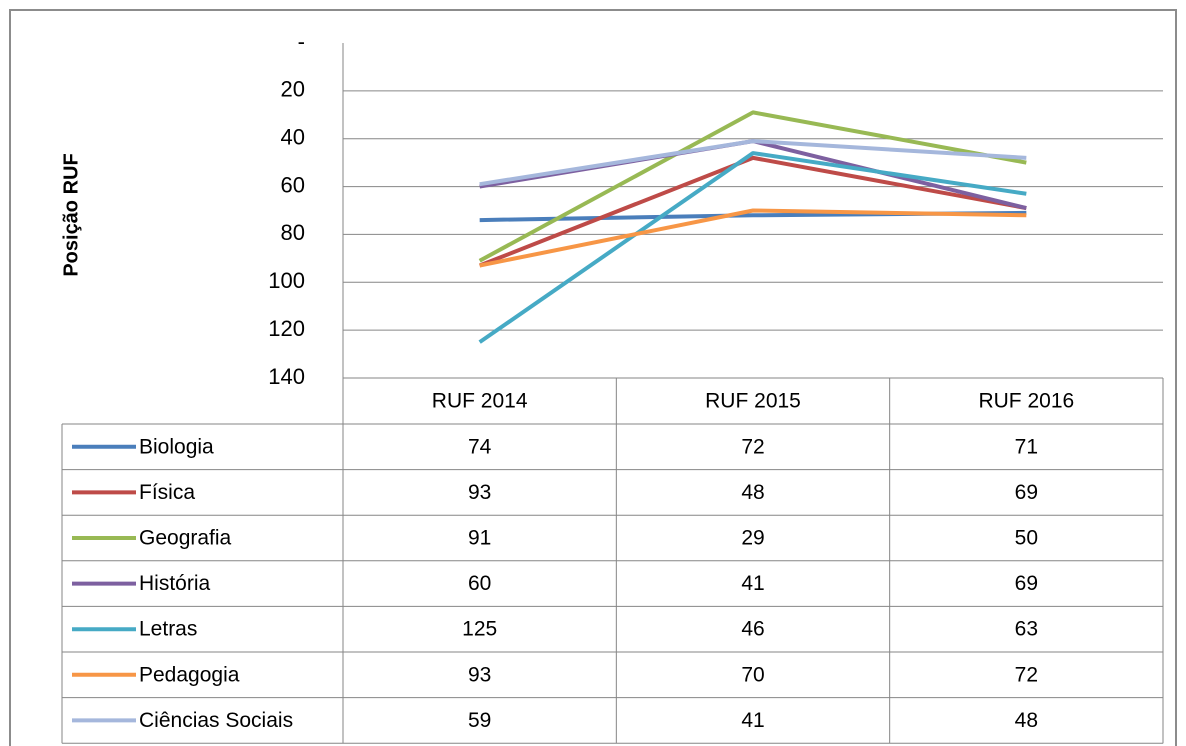  Describe the element at coordinates (479, 720) in the screenshot. I see `table-value: 59` at that location.